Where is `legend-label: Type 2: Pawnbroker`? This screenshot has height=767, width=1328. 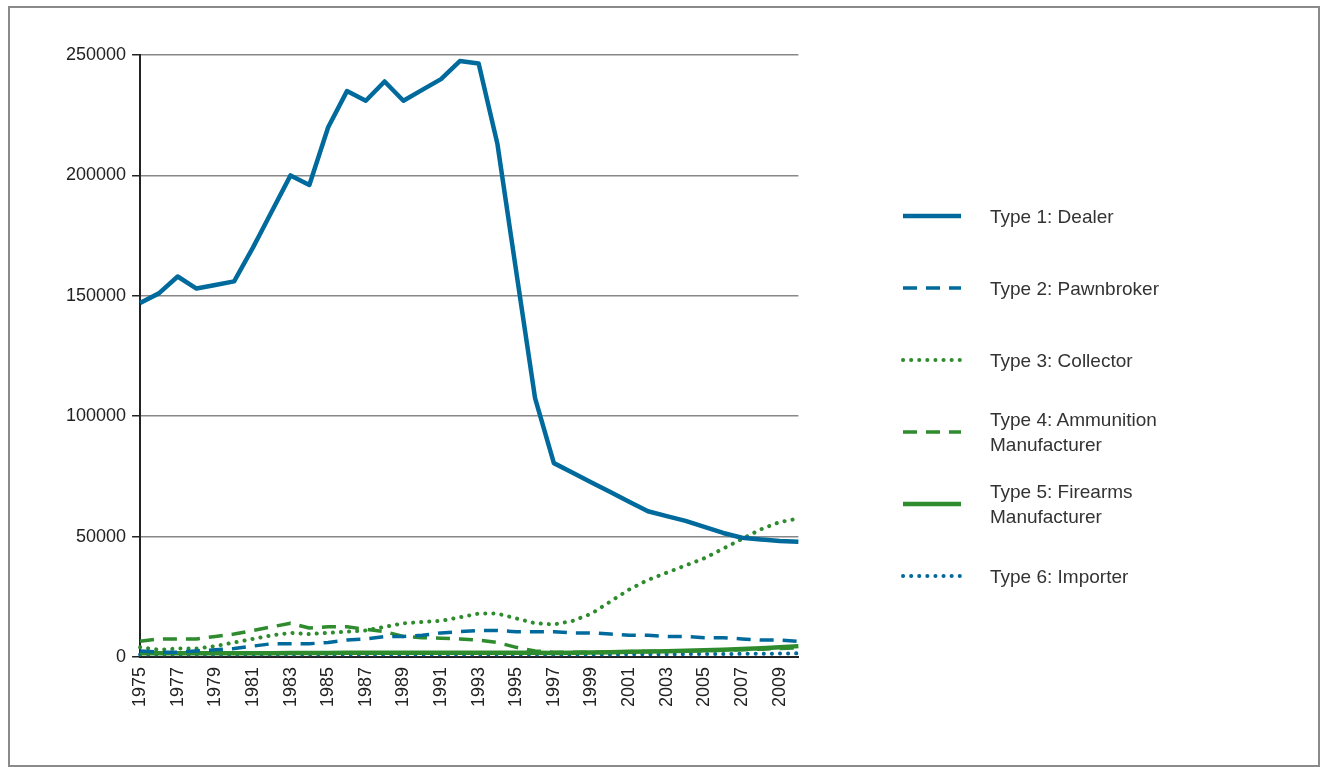
legend-label: Type 2: Pawnbroker is located at coordinates (1075, 288).